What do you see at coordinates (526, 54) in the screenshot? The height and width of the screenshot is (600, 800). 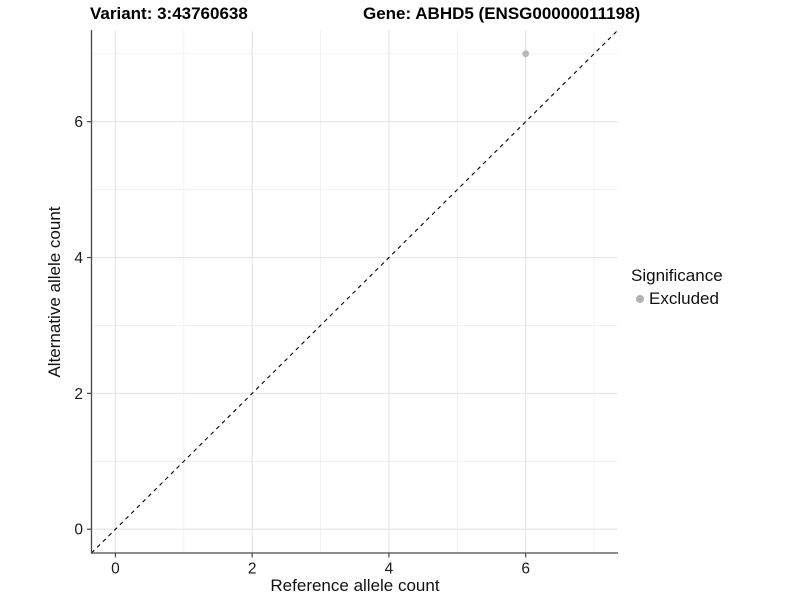 I see `data-point` at bounding box center [526, 54].